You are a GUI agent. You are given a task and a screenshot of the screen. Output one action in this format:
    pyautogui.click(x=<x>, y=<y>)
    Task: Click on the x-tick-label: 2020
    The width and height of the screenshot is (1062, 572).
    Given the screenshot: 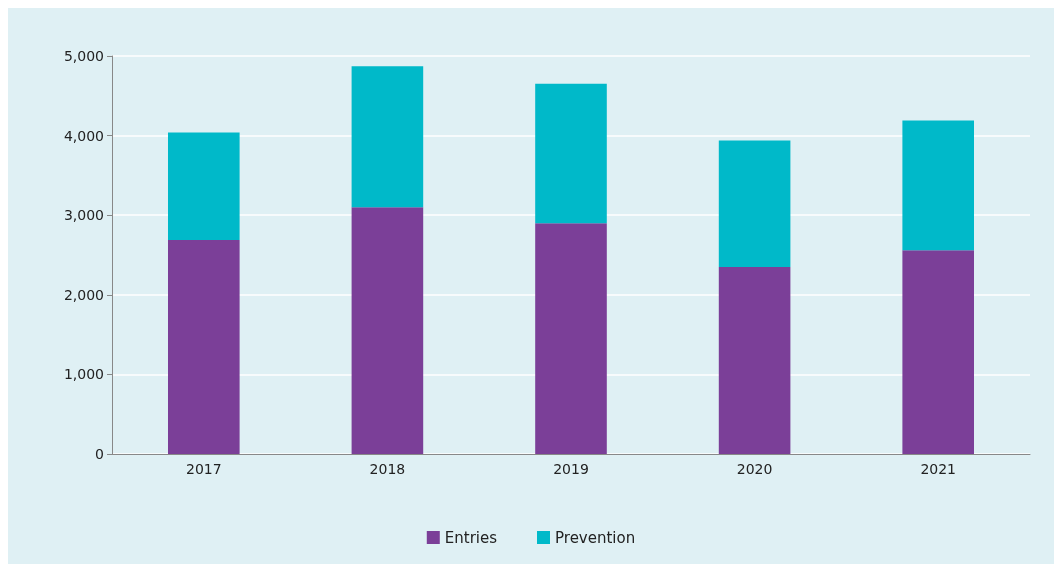 What is the action you would take?
    pyautogui.click(x=754, y=469)
    